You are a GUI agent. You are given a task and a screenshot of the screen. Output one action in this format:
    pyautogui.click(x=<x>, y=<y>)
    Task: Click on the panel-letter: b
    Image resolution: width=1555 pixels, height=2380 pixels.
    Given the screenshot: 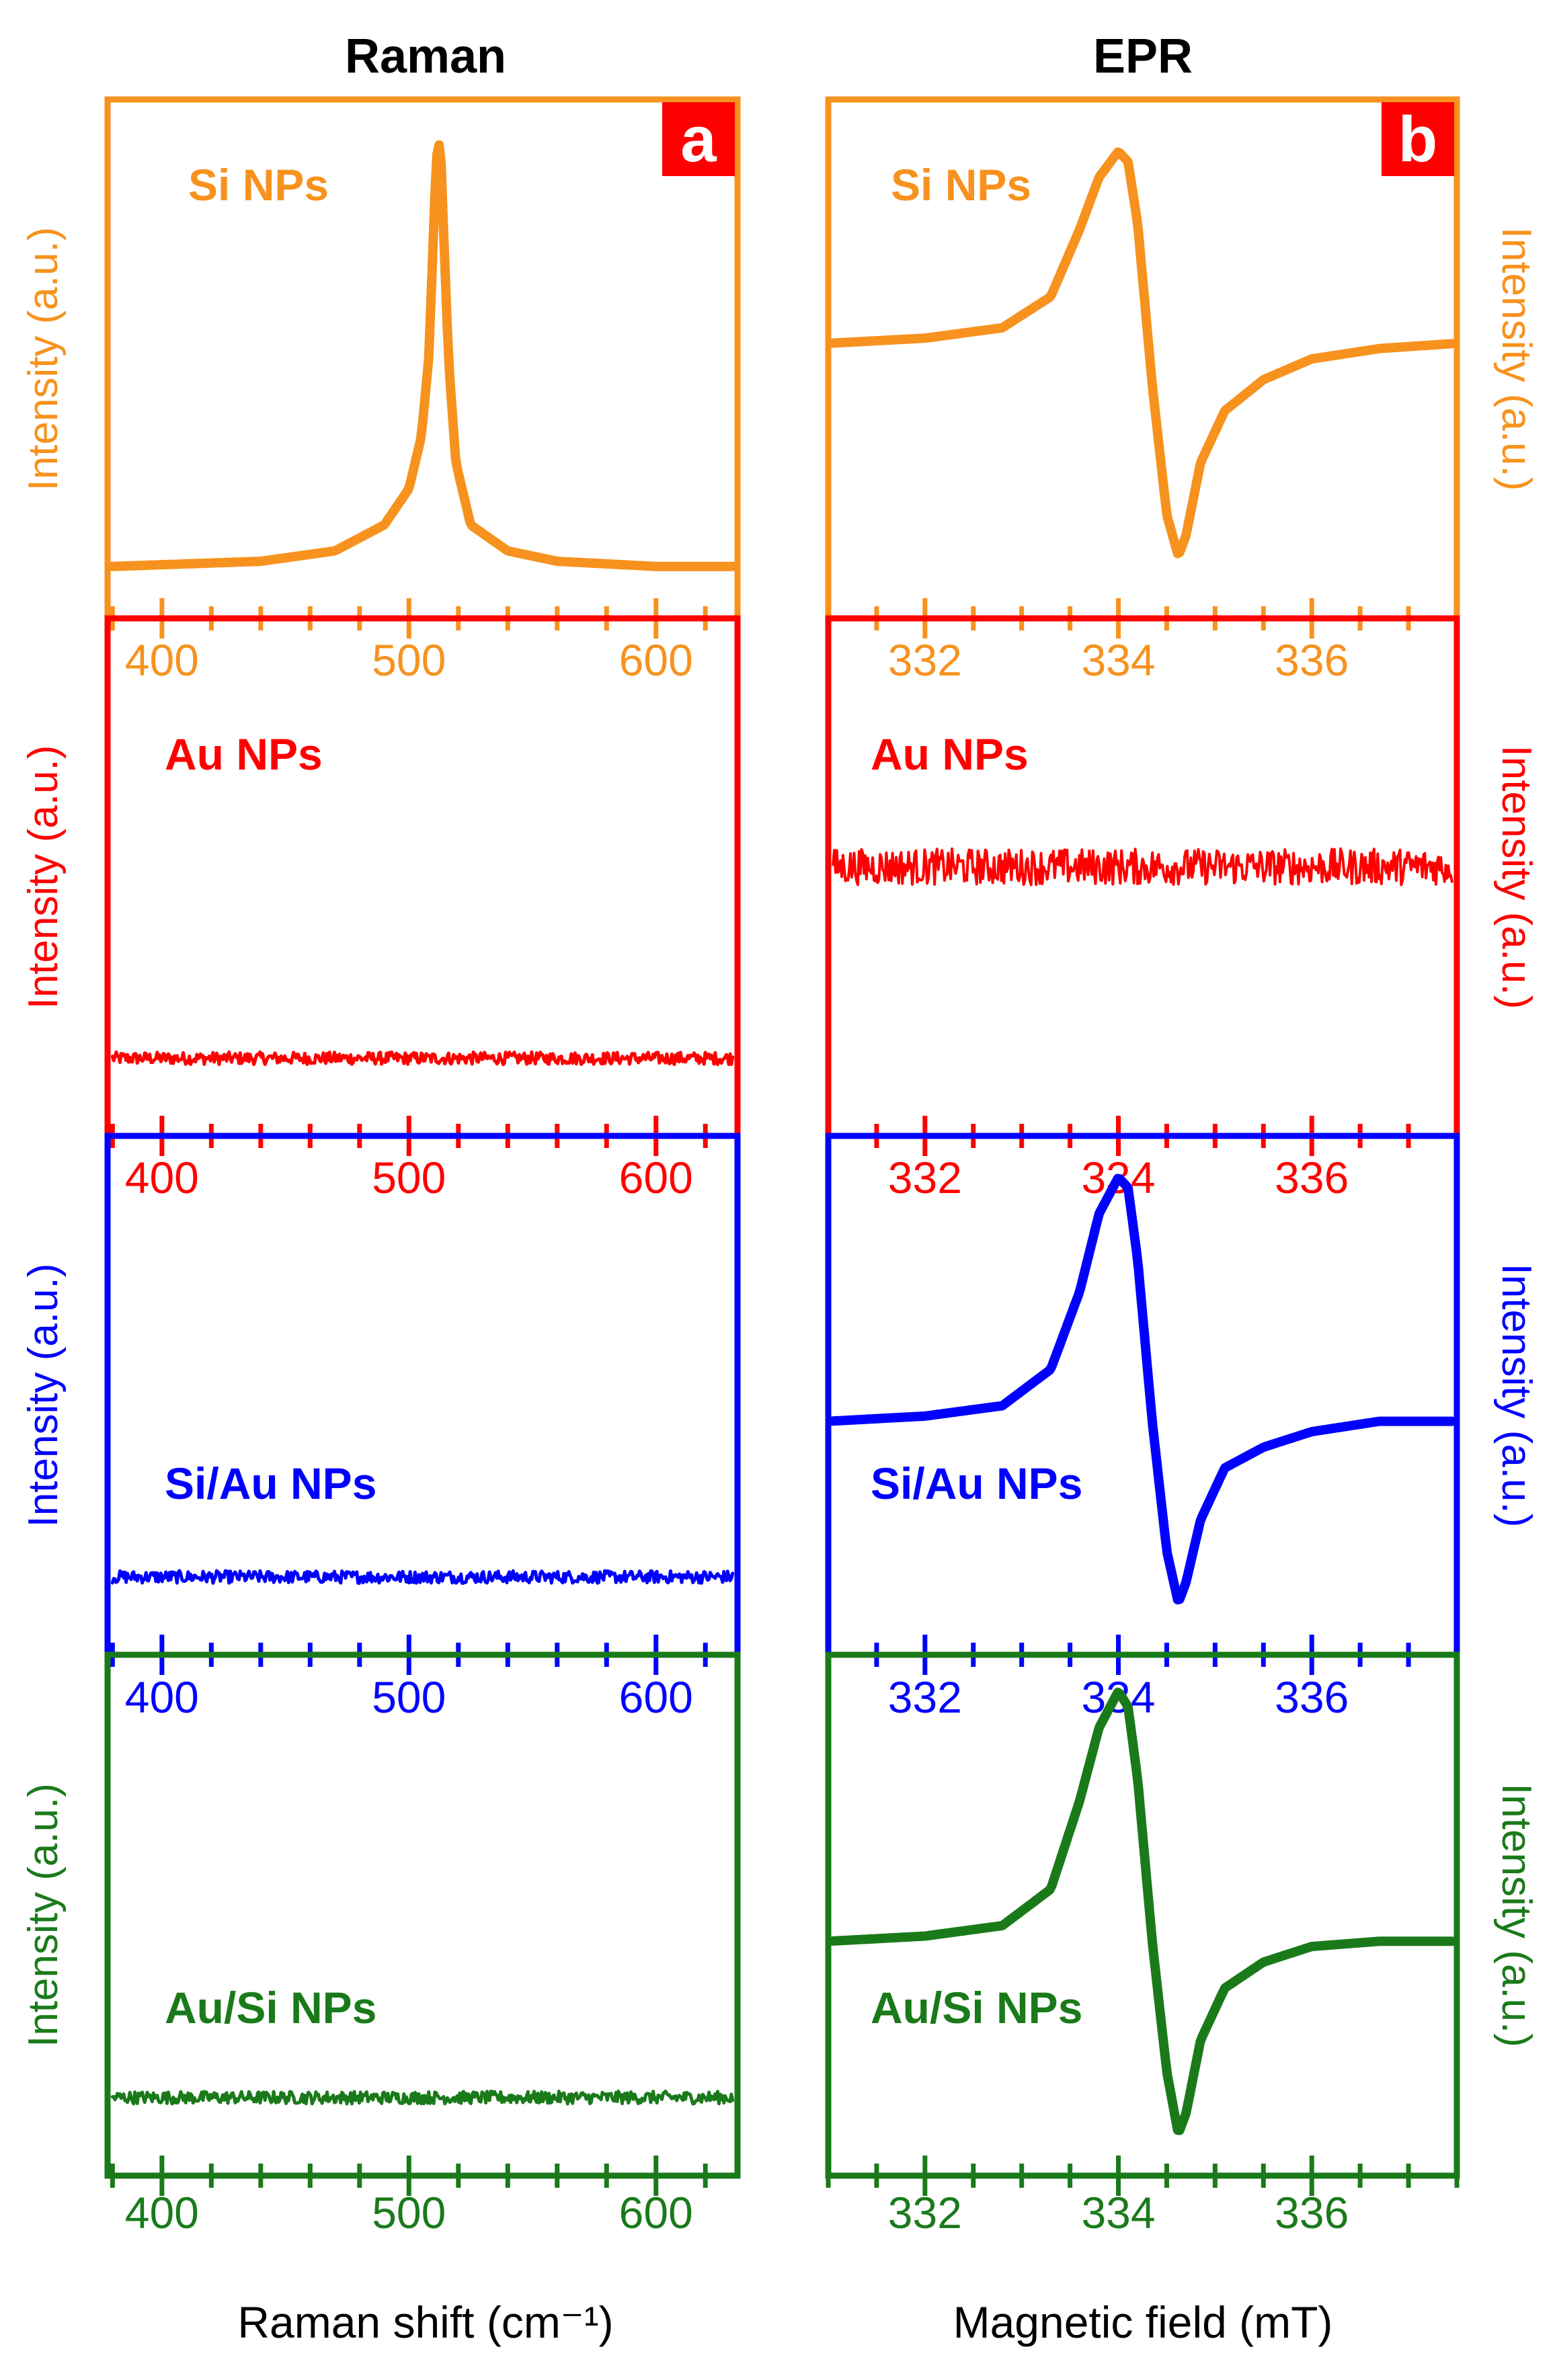 What is the action you would take?
    pyautogui.click(x=1418, y=139)
    